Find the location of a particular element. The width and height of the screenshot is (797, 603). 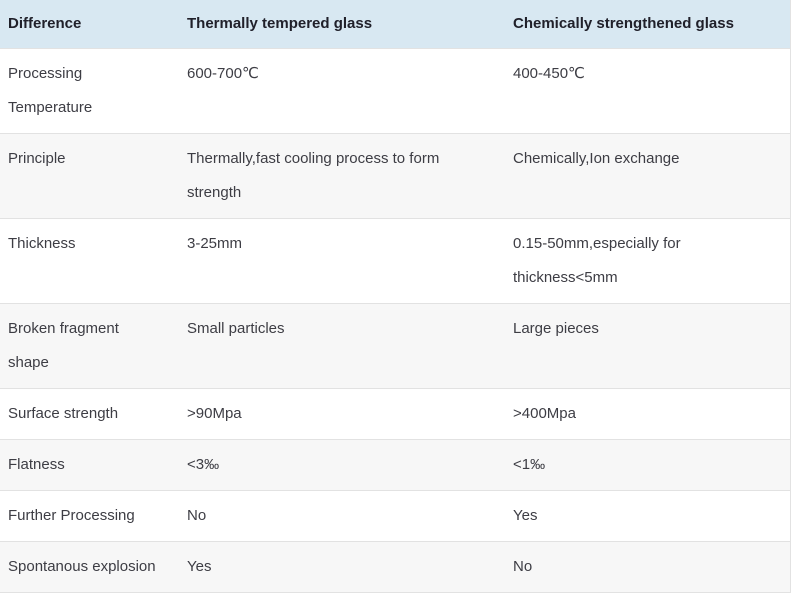

difference-cell: Principle is located at coordinates (89, 176).